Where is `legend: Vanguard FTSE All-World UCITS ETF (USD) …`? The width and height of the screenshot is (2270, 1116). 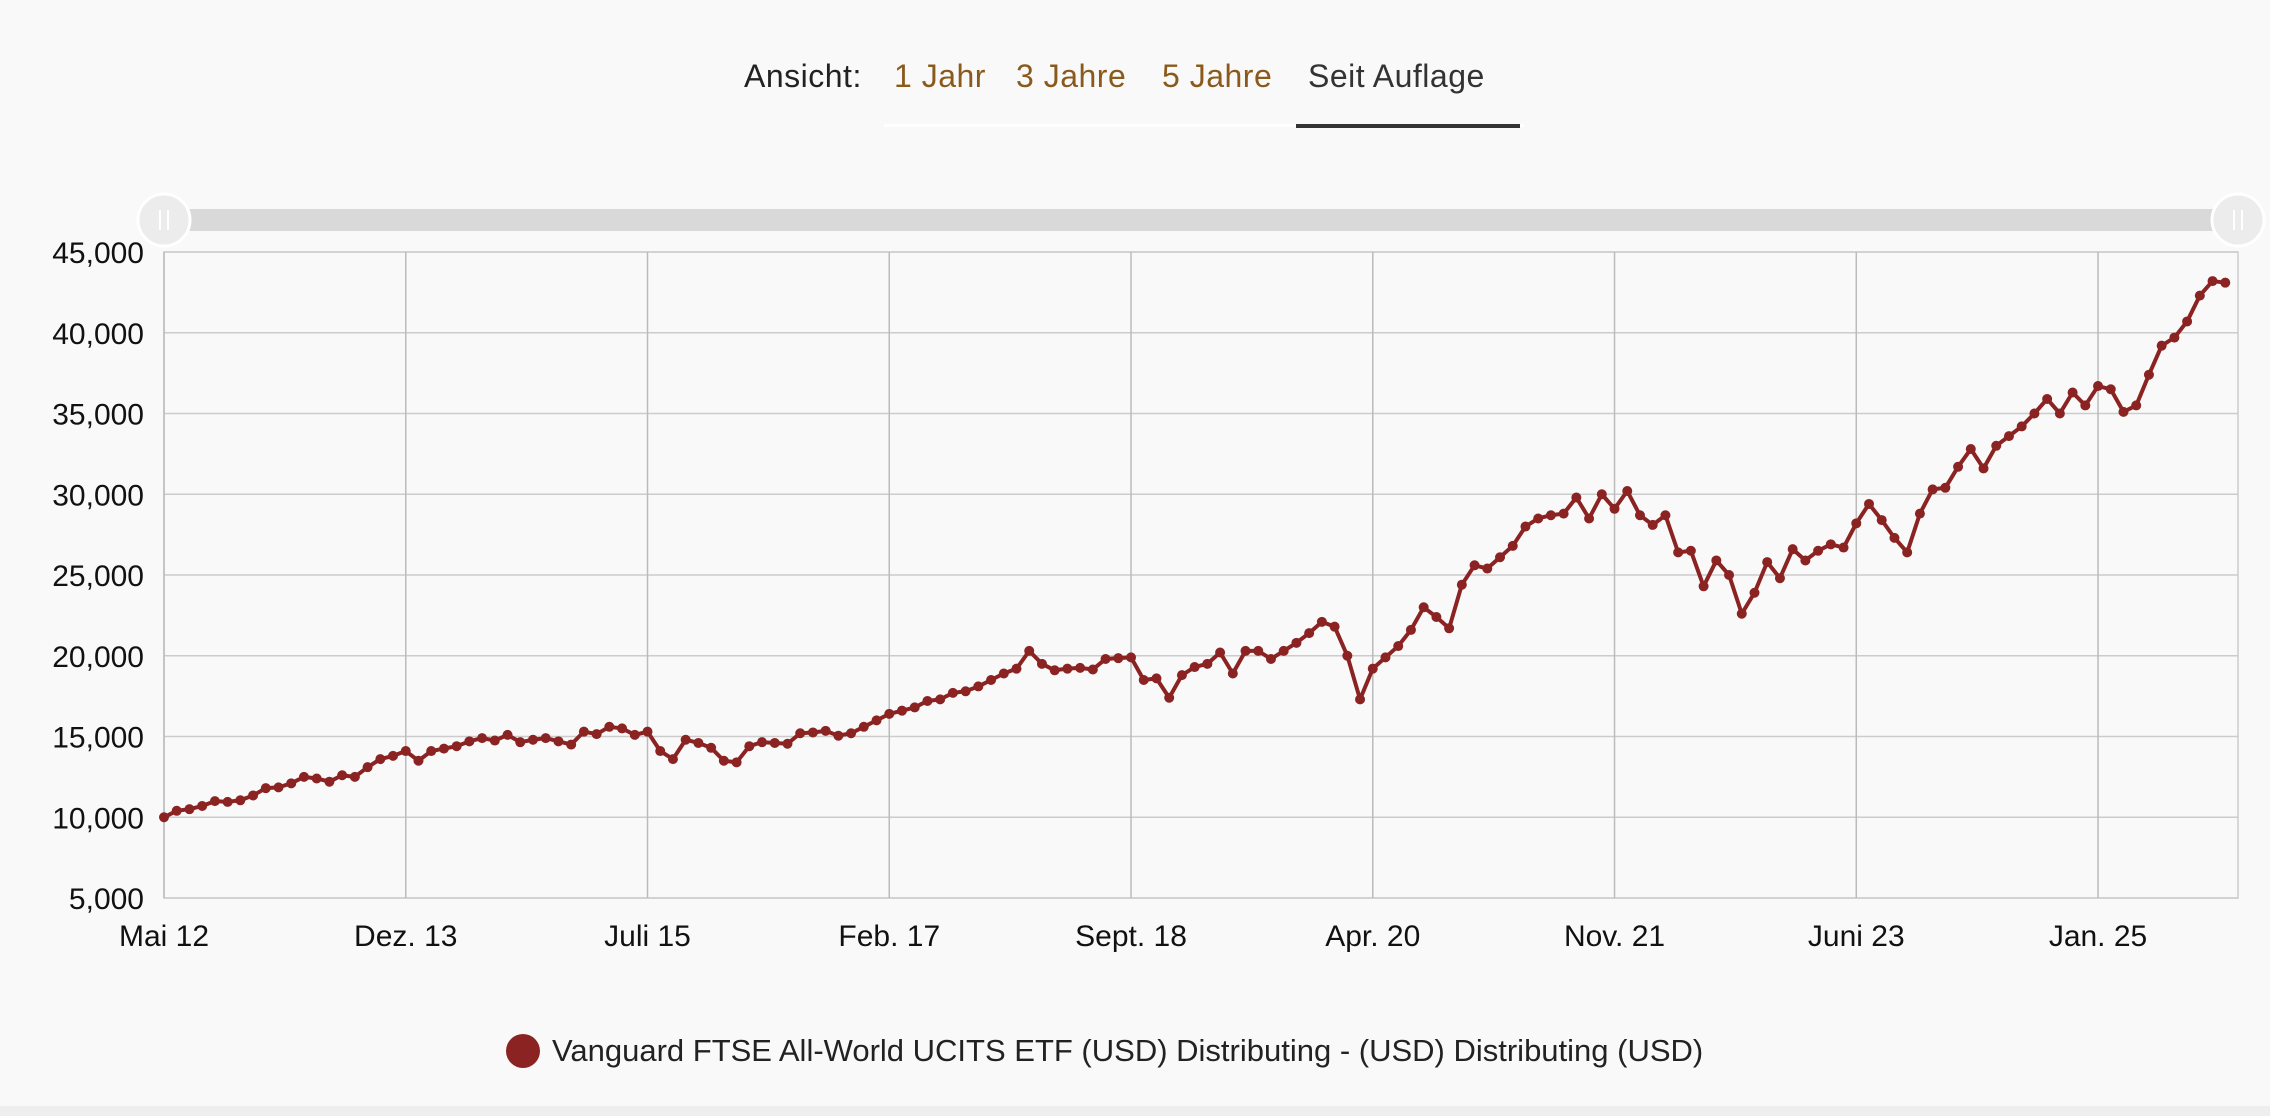
legend: Vanguard FTSE All-World UCITS ETF (USD) … is located at coordinates (1104, 1051).